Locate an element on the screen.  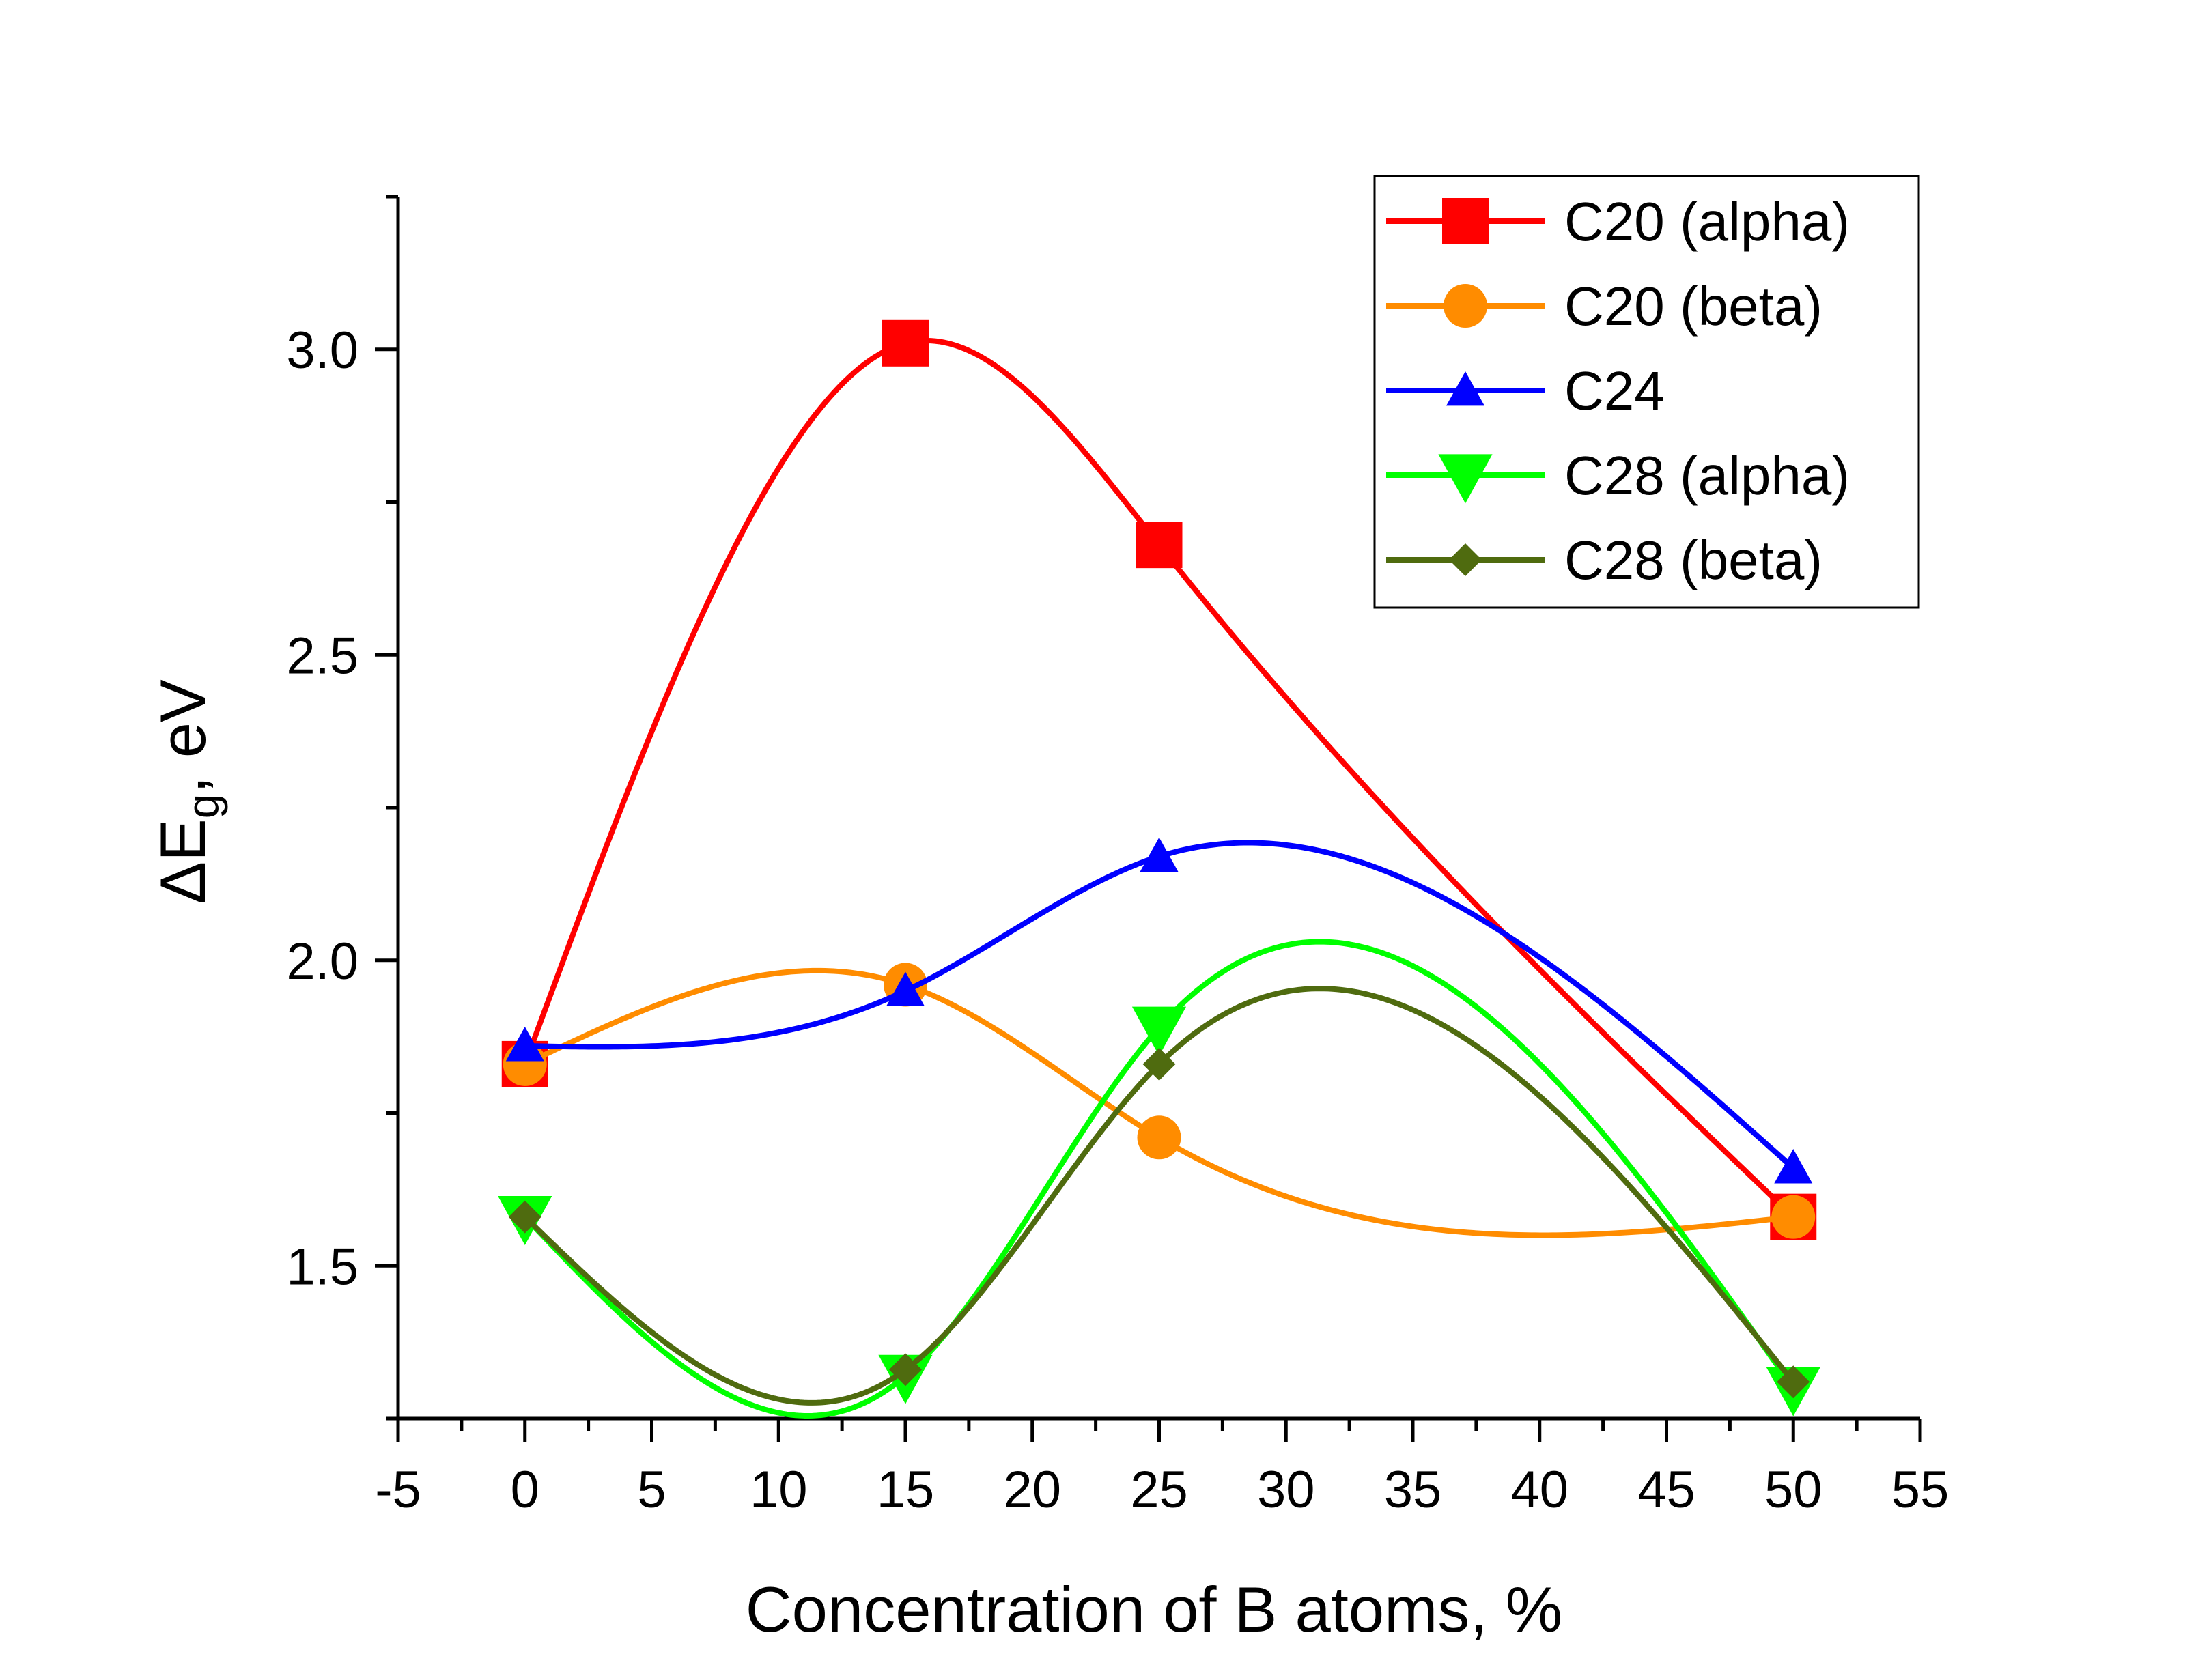
y-tick-label: 2.0 is located at coordinates (322, 961).